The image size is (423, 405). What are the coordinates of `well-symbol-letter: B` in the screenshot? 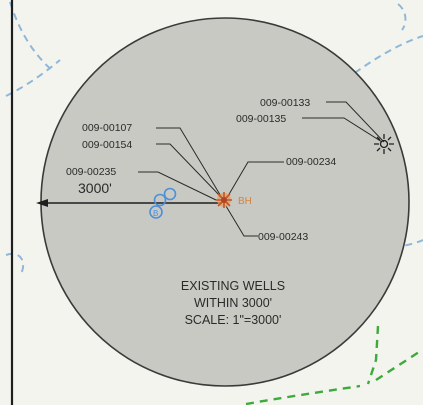 It's located at (155, 213).